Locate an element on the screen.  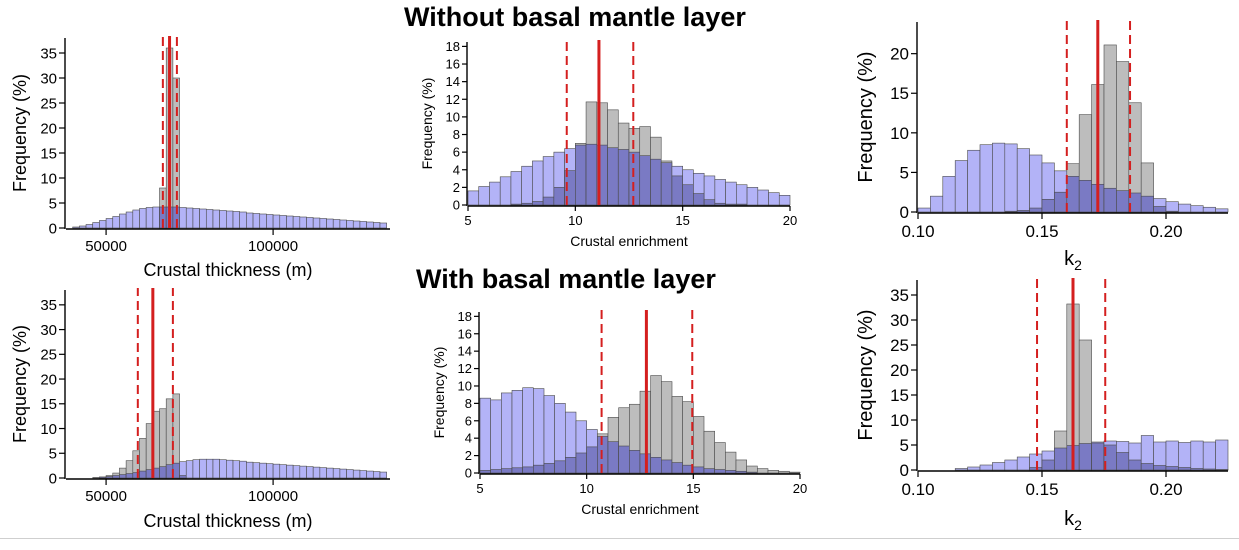
x-tick-label: 20 is located at coordinates (790, 220).